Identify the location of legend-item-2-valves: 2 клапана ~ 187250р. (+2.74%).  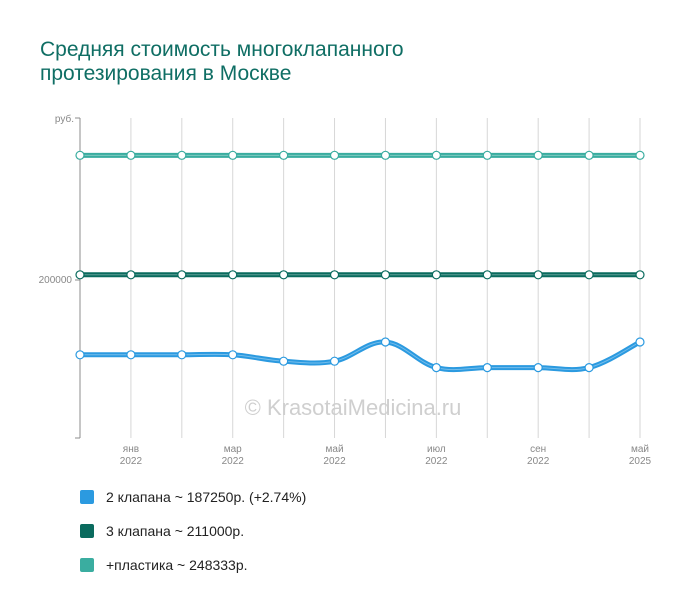
(193, 497).